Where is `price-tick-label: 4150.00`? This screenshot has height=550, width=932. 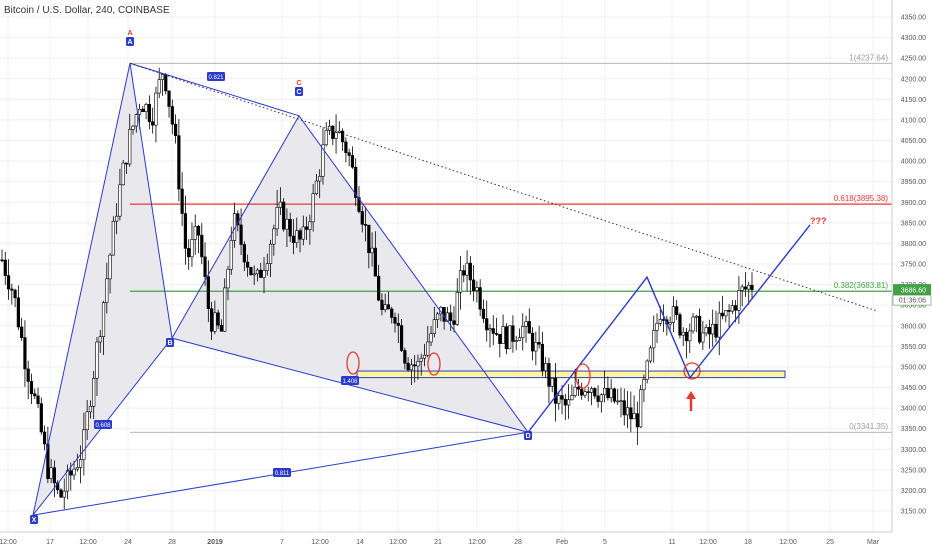
price-tick-label: 4150.00 is located at coordinates (913, 100).